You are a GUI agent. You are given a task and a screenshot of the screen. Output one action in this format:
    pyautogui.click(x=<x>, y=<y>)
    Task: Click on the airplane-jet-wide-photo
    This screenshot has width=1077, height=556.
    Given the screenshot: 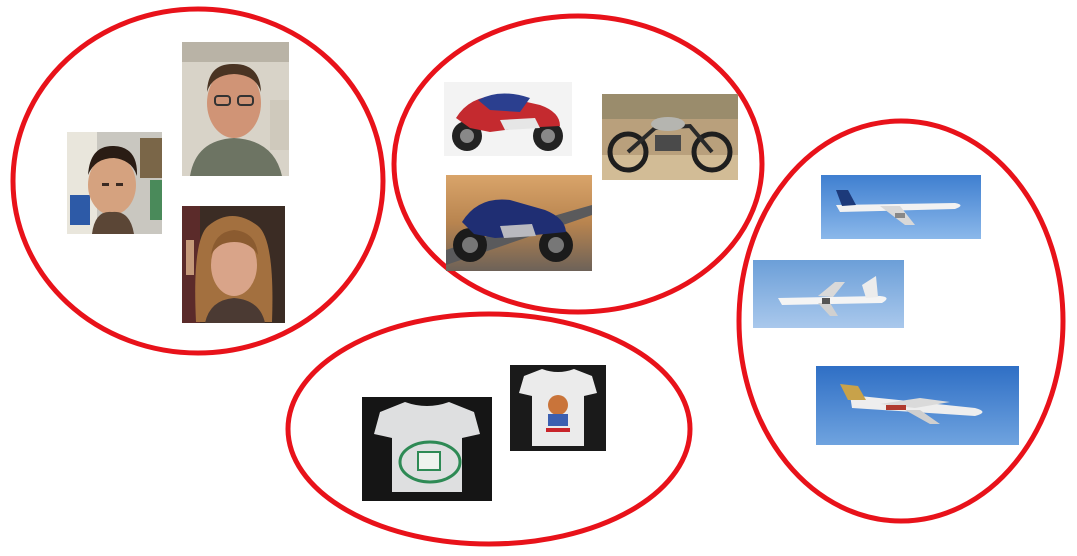 What is the action you would take?
    pyautogui.click(x=901, y=207)
    